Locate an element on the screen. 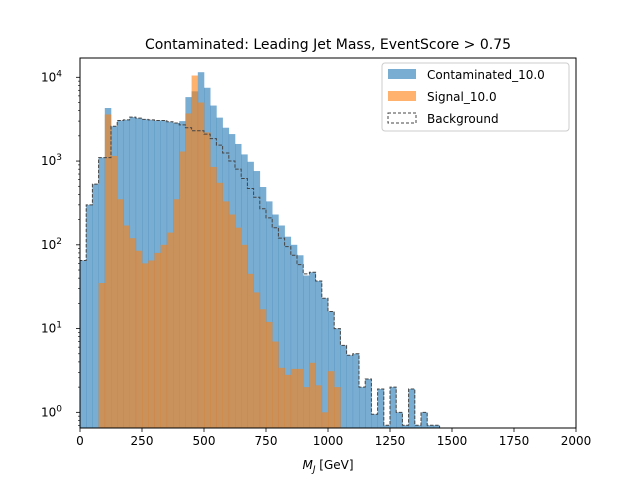 Image resolution: width=640 pixels, height=480 pixels. y-tick-label: 10² is located at coordinates (51, 244).